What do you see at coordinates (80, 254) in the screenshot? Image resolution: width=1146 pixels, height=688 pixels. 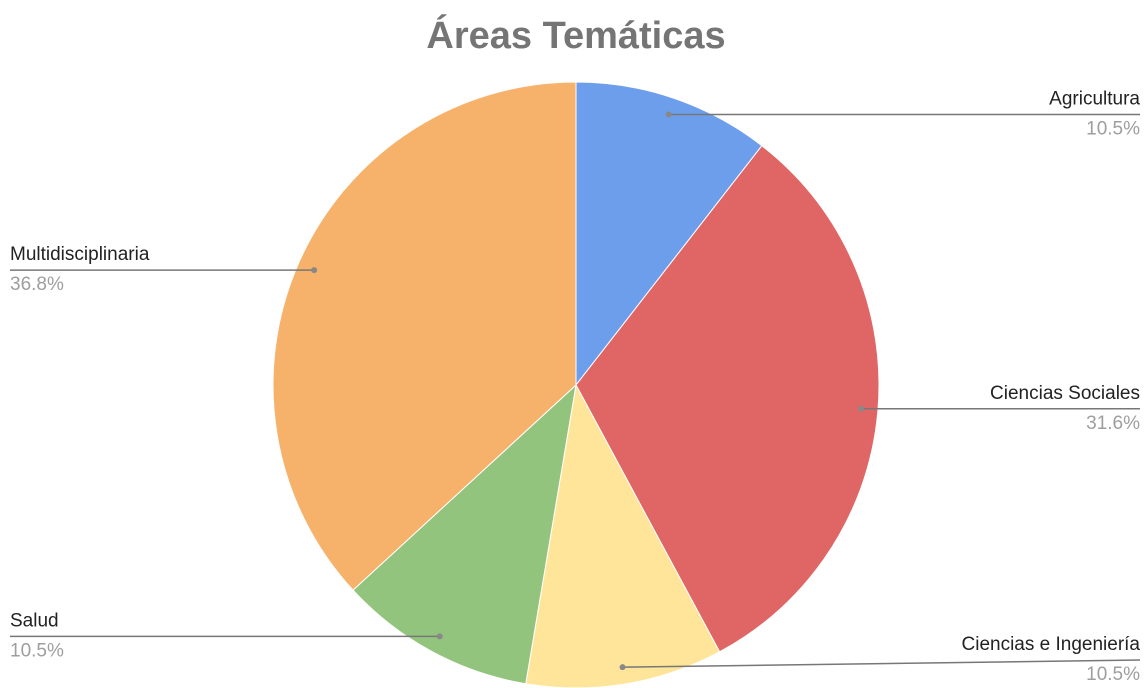 I see `slice-label: Multidisciplinaria` at bounding box center [80, 254].